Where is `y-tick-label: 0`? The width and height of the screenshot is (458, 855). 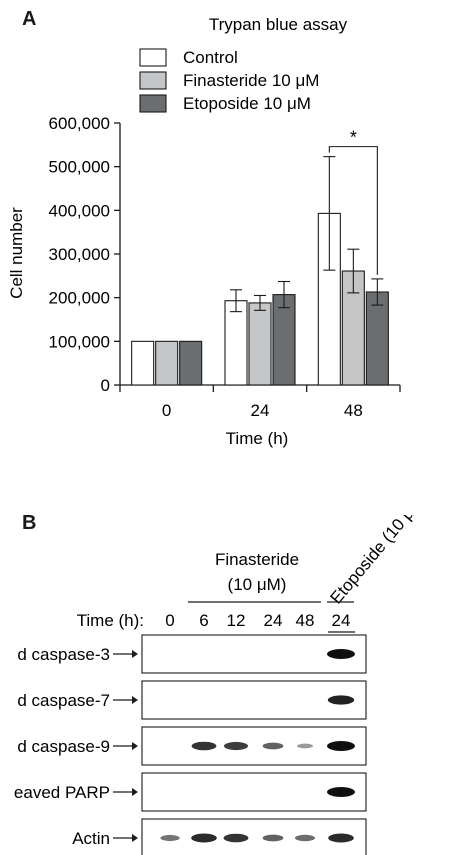 y-tick-label: 0 is located at coordinates (105, 385).